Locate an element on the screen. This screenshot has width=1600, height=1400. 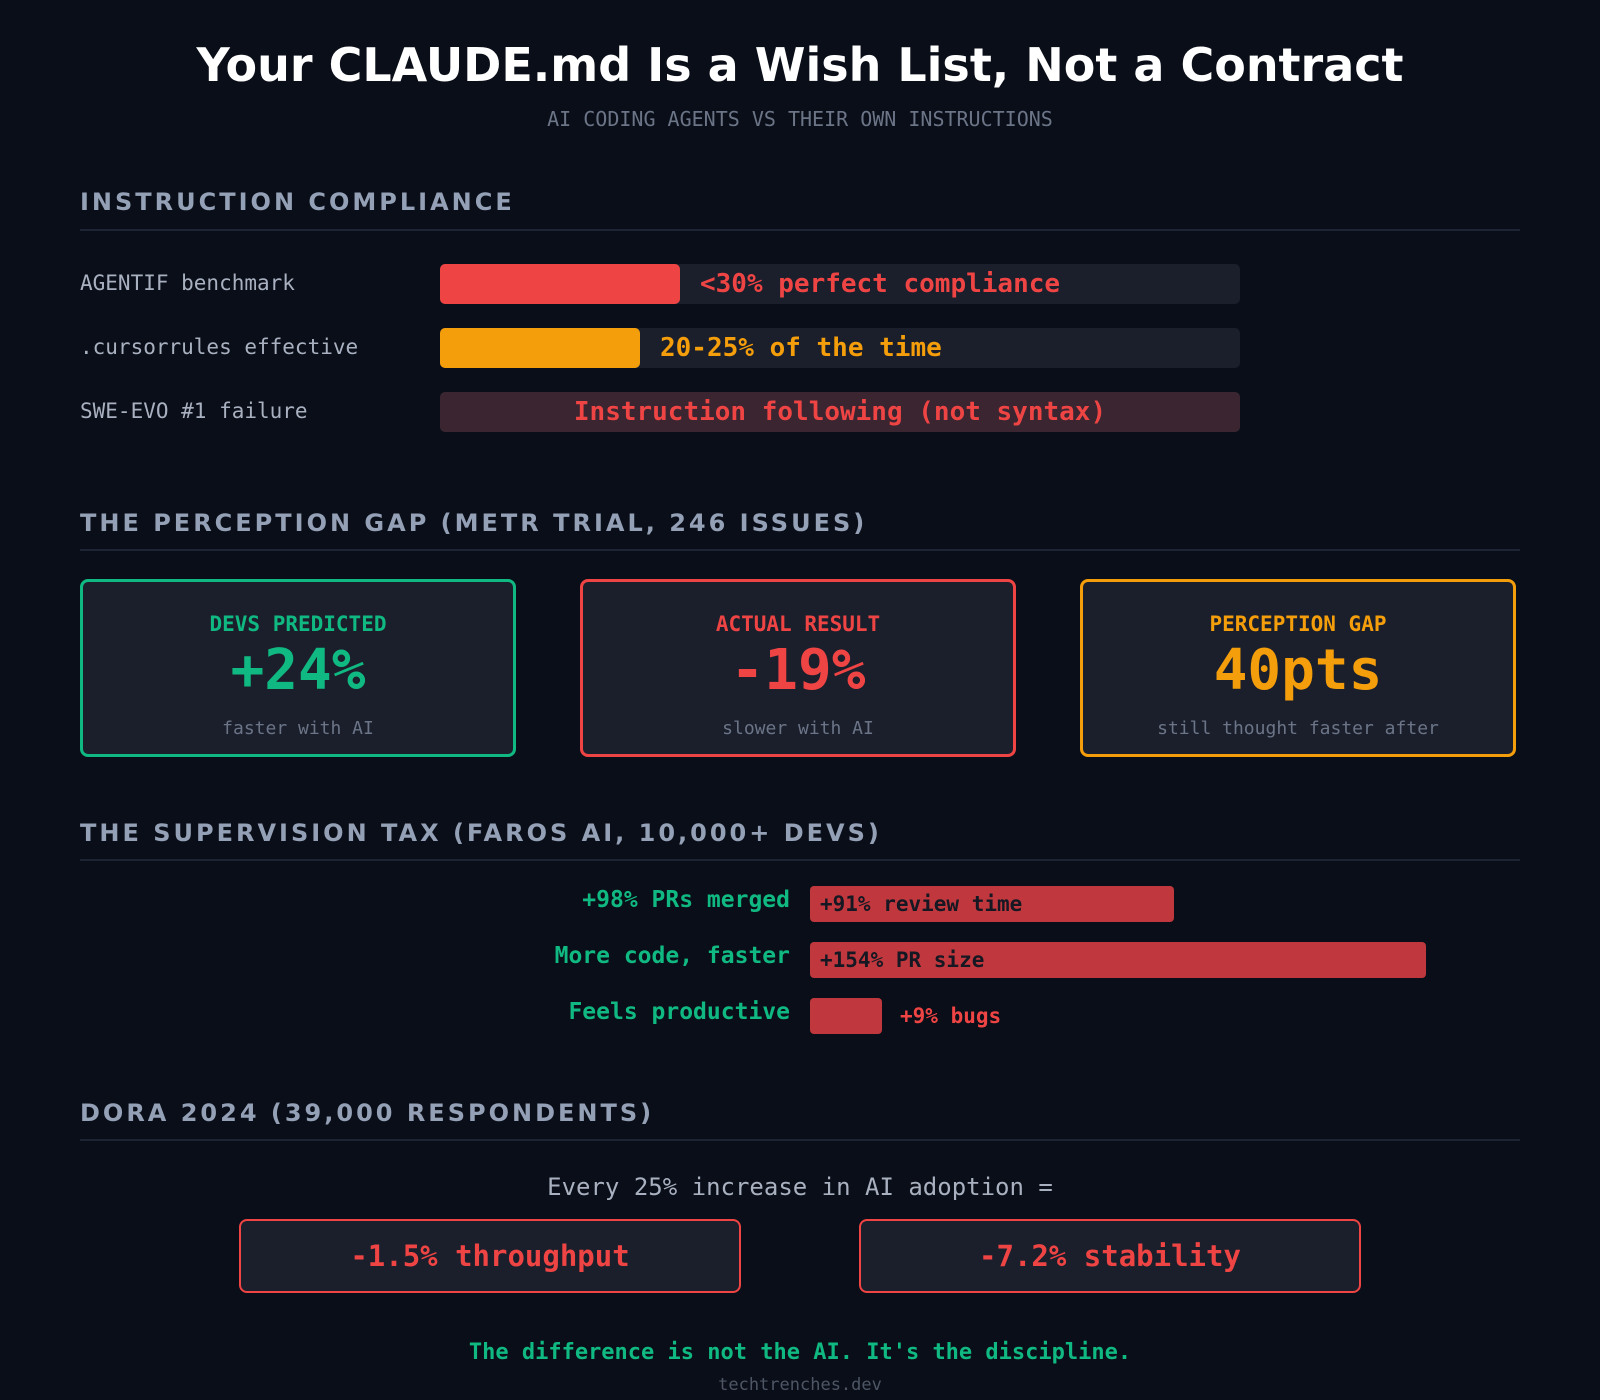
compliance-bar-track: <30% perfect compliance is located at coordinates (840, 284).